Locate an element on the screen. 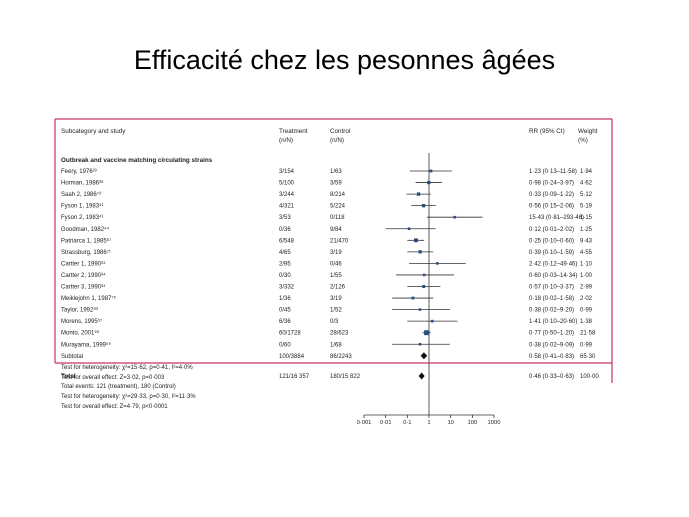 The height and width of the screenshot is (517, 689). study-rr: 0·33 (0·09–1·22) is located at coordinates (551, 195).